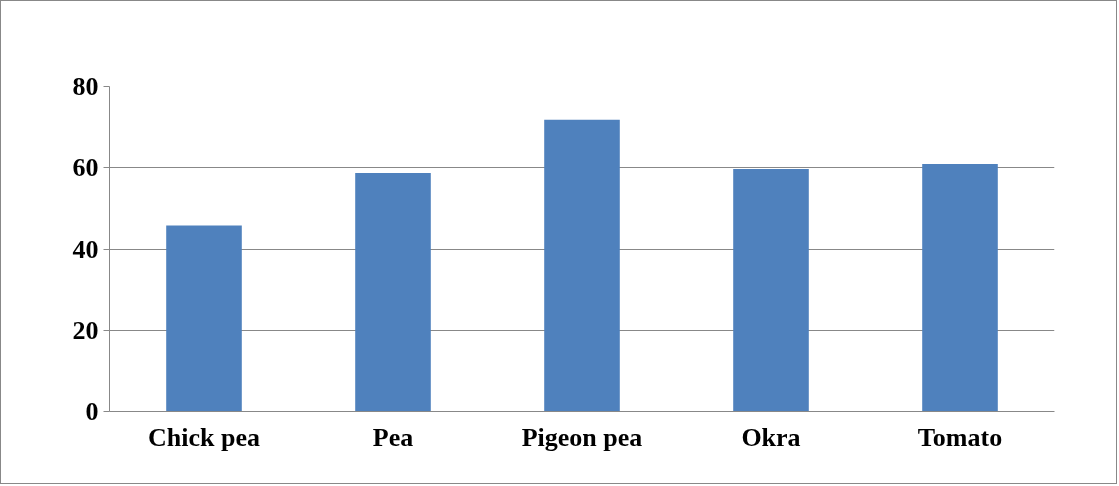 The width and height of the screenshot is (1119, 486). Describe the element at coordinates (92, 411) in the screenshot. I see `y-tick-label: 0` at that location.